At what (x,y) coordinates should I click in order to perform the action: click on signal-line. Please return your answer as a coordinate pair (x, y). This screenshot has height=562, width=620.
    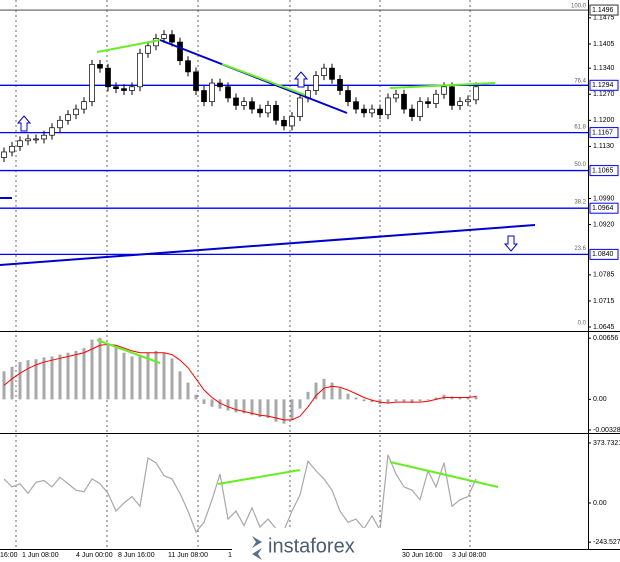
    Looking at the image, I should click on (240, 382).